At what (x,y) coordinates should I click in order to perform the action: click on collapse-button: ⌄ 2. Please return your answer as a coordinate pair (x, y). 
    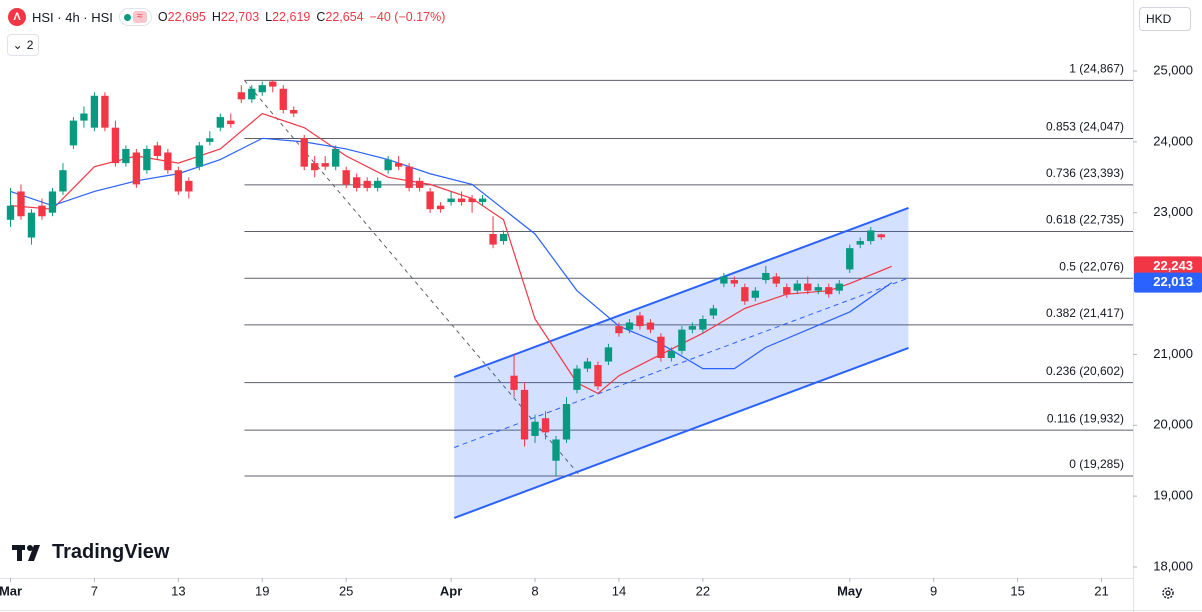
    Looking at the image, I should click on (23, 45).